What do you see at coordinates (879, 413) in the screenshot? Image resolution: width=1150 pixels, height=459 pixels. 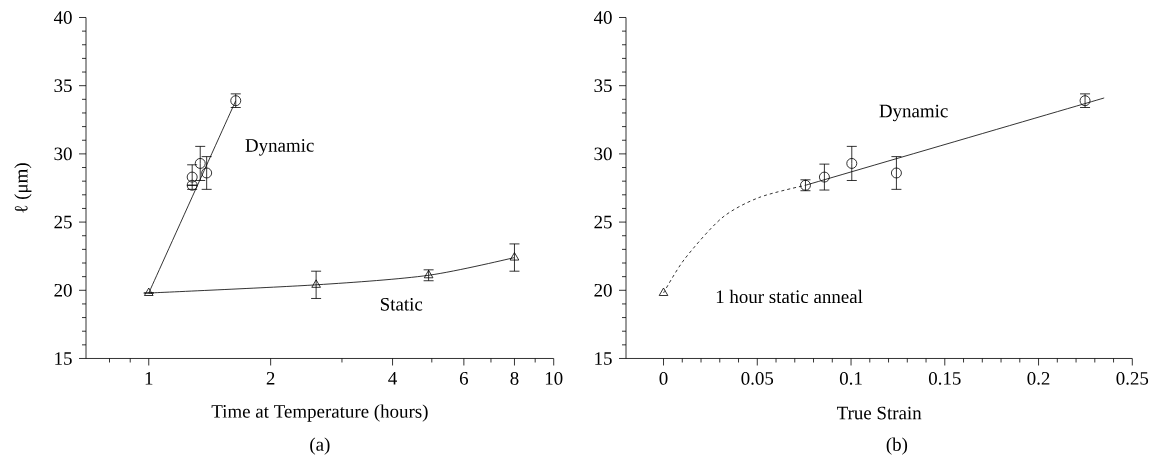 I see `x-axis-title: True Strain` at bounding box center [879, 413].